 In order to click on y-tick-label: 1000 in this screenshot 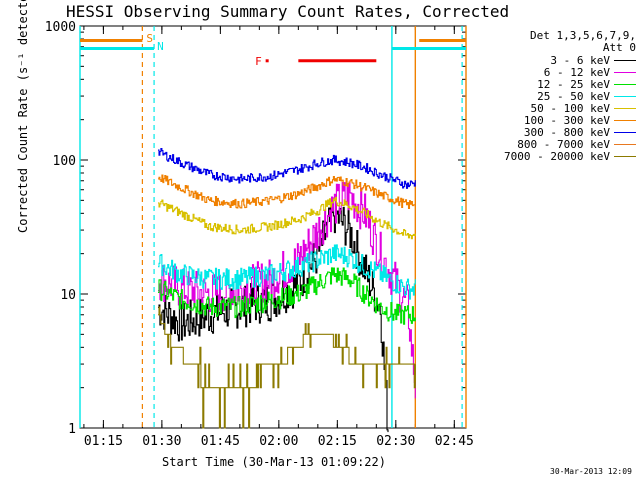, I will do `click(60, 27)`.